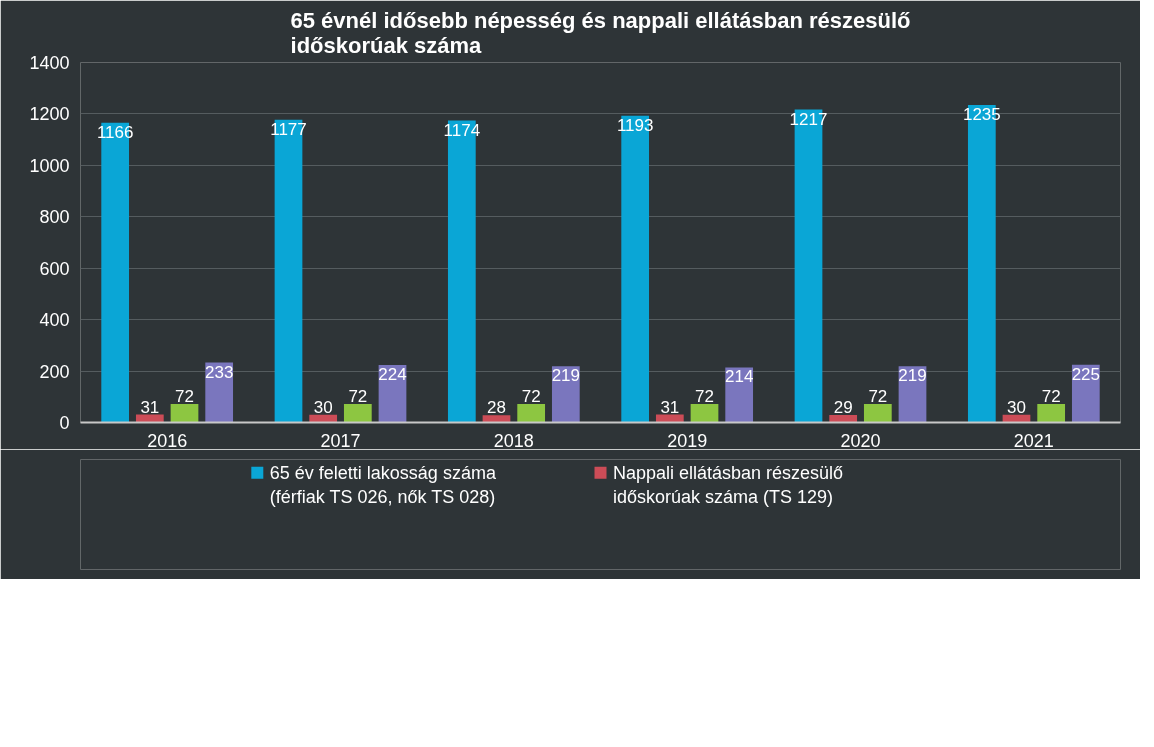 This screenshot has width=1154, height=747. Describe the element at coordinates (513, 440) in the screenshot. I see `x-tick-label: 2018` at that location.